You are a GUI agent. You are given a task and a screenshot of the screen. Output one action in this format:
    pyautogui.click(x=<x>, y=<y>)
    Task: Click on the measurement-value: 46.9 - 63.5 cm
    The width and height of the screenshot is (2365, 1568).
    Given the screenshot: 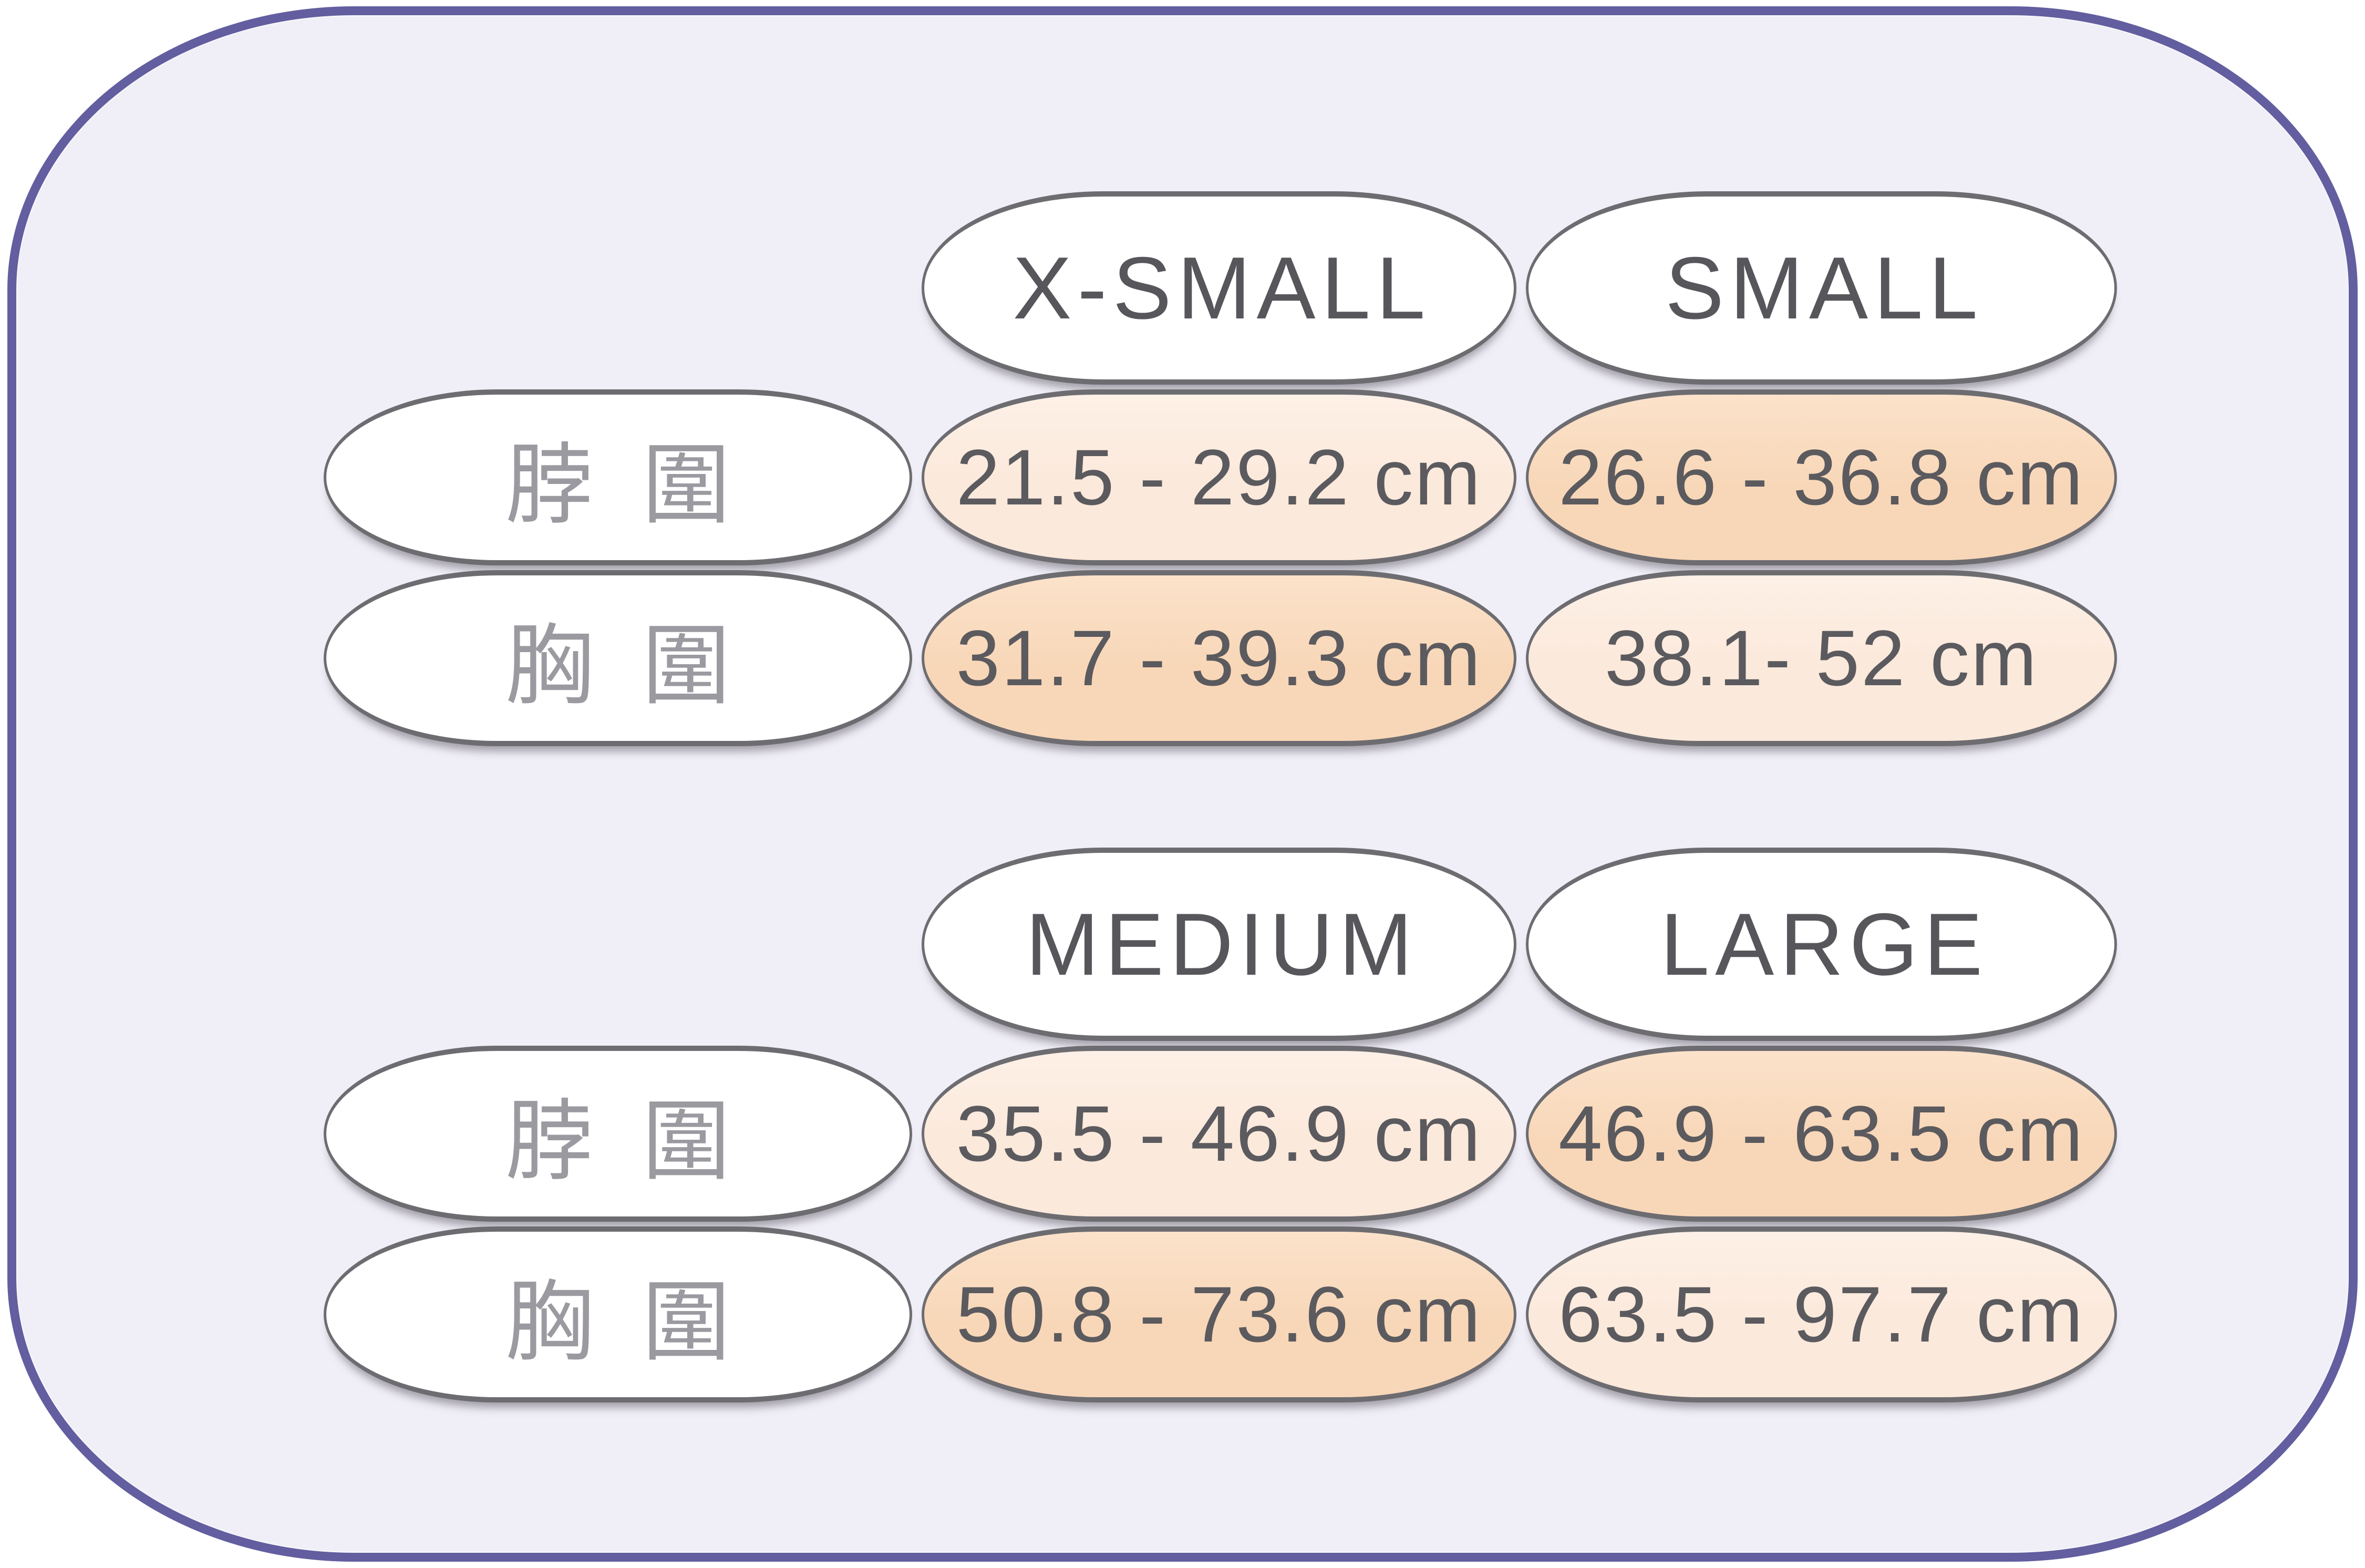 What is the action you would take?
    pyautogui.click(x=1821, y=1133)
    